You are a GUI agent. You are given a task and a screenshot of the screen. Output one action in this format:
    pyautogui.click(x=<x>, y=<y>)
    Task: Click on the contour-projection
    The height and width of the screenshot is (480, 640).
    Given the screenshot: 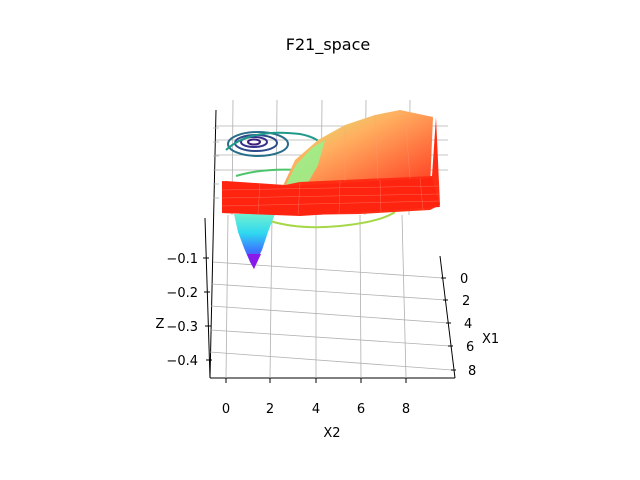 What is the action you would take?
    pyautogui.click(x=310, y=179)
    